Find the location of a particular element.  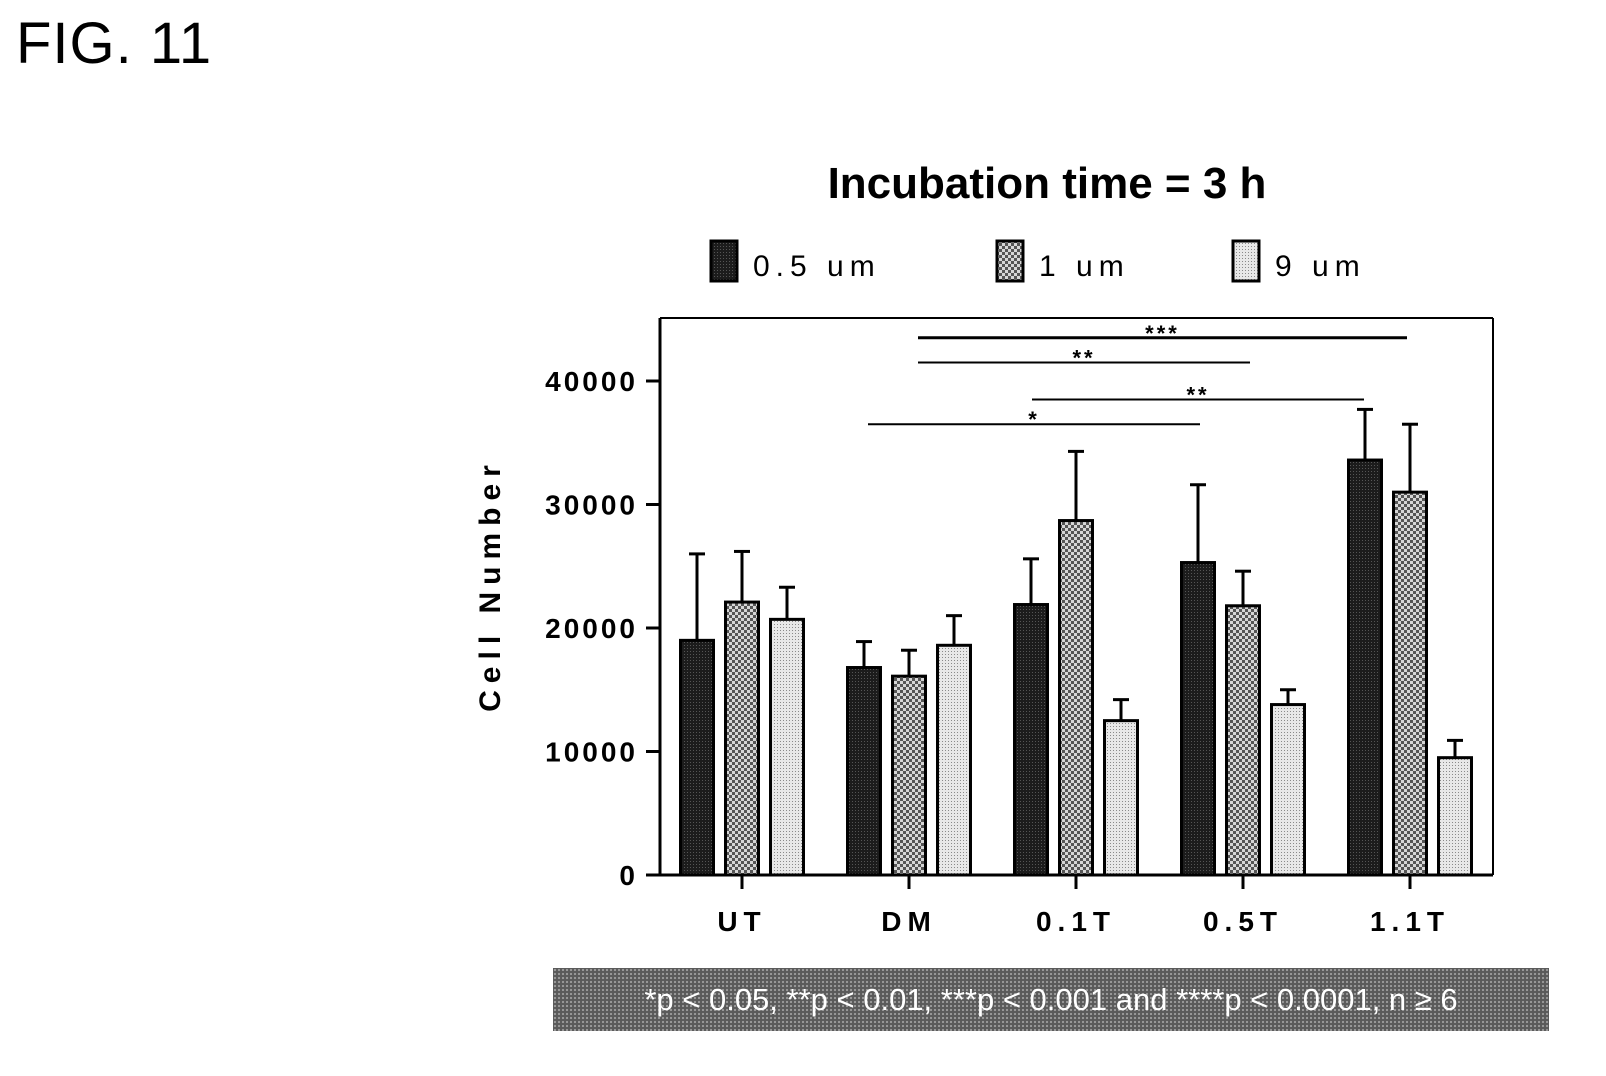

x-tick-label: DM is located at coordinates (909, 921).